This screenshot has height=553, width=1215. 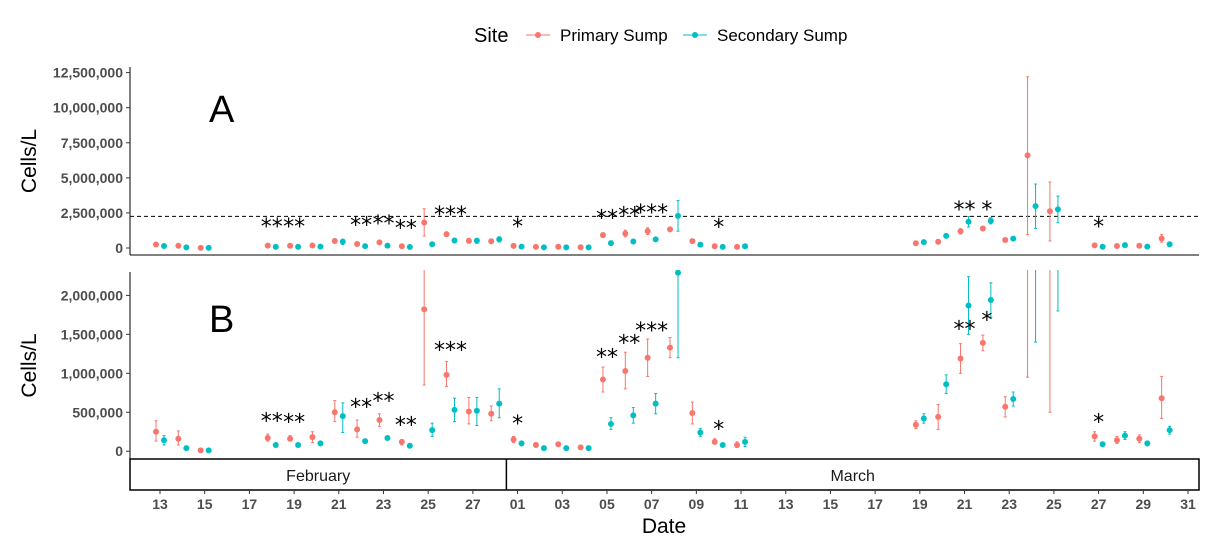 I want to click on x-tick-label: 03, so click(x=562, y=504).